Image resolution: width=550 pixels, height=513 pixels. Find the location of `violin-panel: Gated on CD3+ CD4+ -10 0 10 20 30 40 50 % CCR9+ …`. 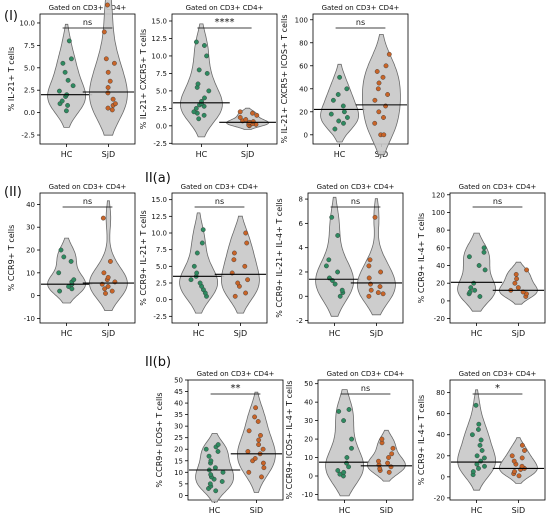

violin-panel: Gated on CD3+ CD4+ -10 0 10 20 30 40 50 % CCR9+ … is located at coordinates (349, 441).